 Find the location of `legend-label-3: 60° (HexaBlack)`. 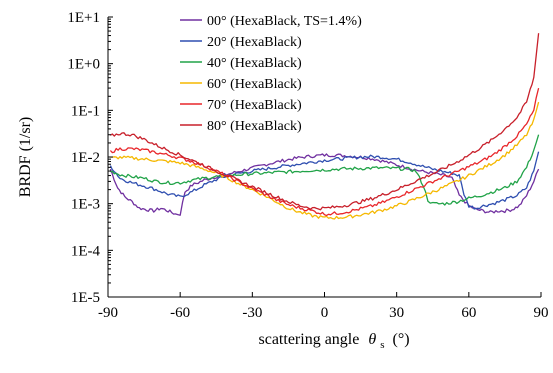

legend-label-3: 60° (HexaBlack) is located at coordinates (254, 84).